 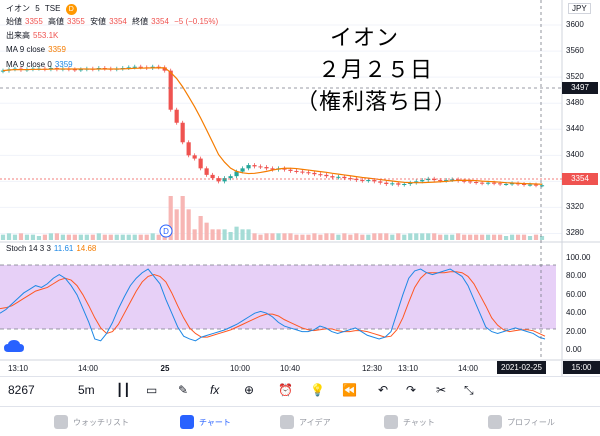 What do you see at coordinates (278, 297) in the screenshot?
I see `stoch-band` at bounding box center [278, 297].